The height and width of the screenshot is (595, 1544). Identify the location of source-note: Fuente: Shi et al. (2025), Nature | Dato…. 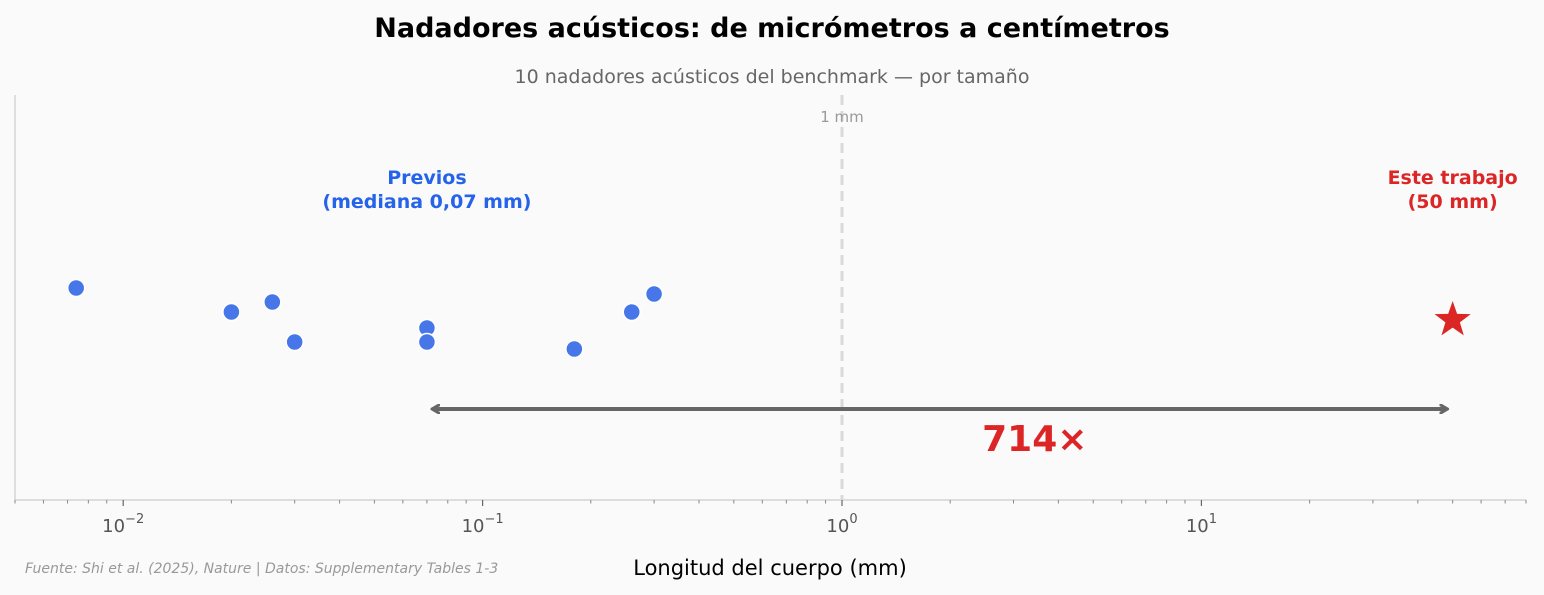
(261, 569).